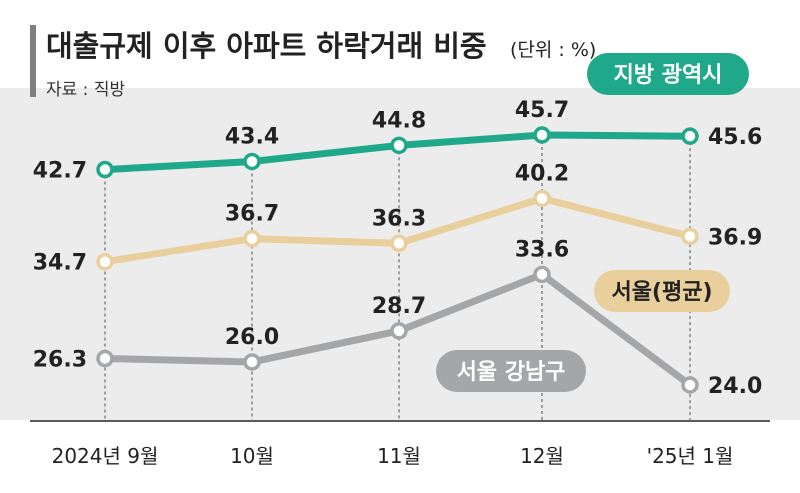 The image size is (800, 493). What do you see at coordinates (542, 456) in the screenshot?
I see `x-tick-label-4: 12월` at bounding box center [542, 456].